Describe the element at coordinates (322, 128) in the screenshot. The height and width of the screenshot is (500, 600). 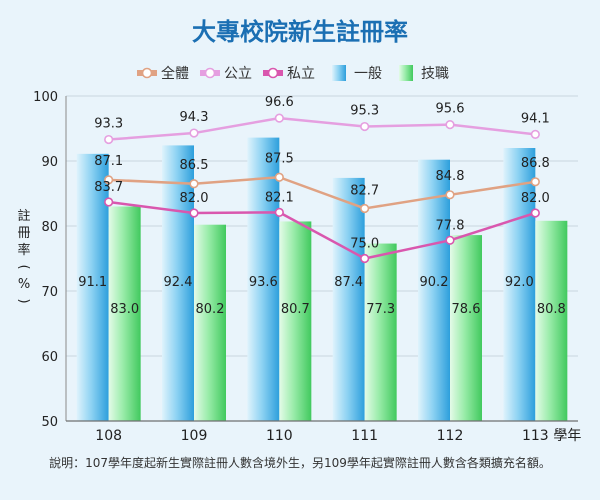
I see `line-public` at that location.